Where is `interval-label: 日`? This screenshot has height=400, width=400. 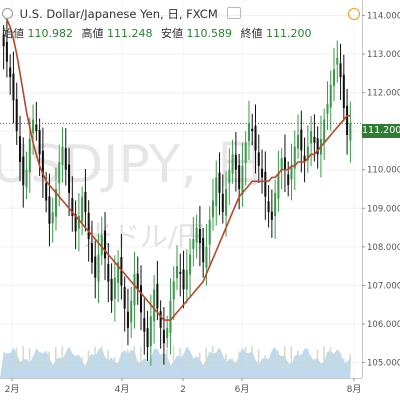 interval-label: 日 is located at coordinates (173, 14).